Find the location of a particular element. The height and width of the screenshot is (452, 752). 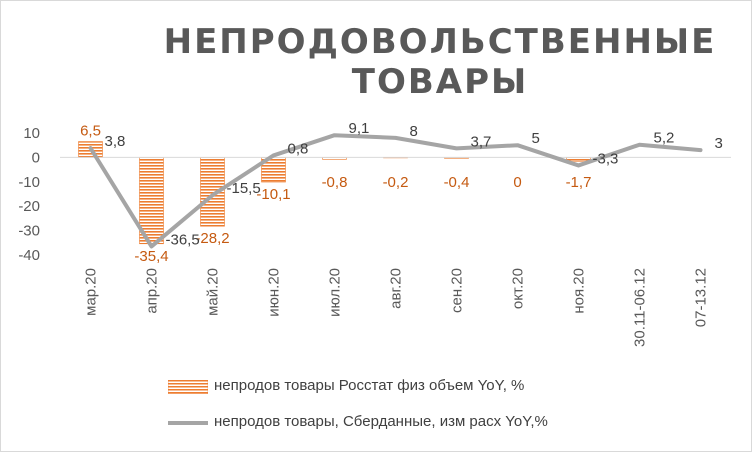

x-tick-label: авг.20 is located at coordinates (396, 288).